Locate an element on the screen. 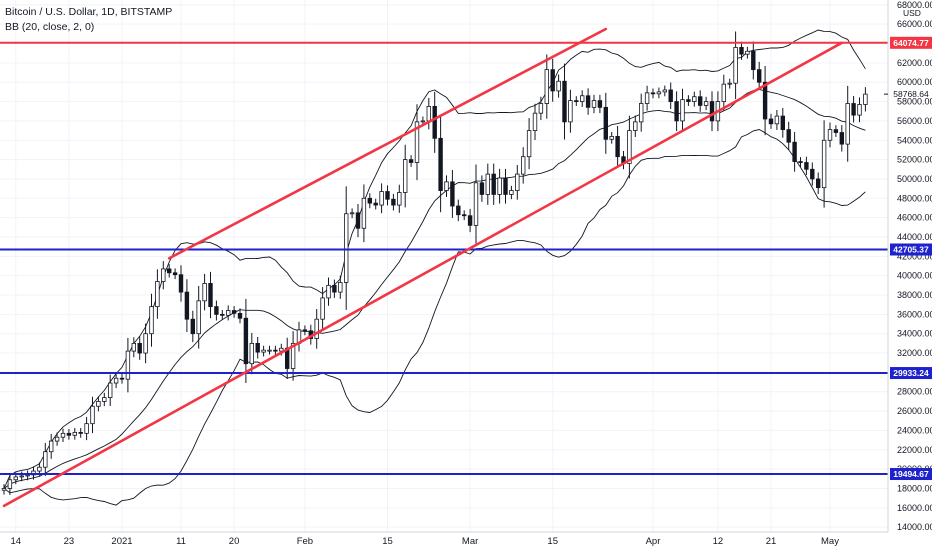 This screenshot has width=932, height=550. indicator-title: BB (20, close, 2, 0) is located at coordinates (50, 27).